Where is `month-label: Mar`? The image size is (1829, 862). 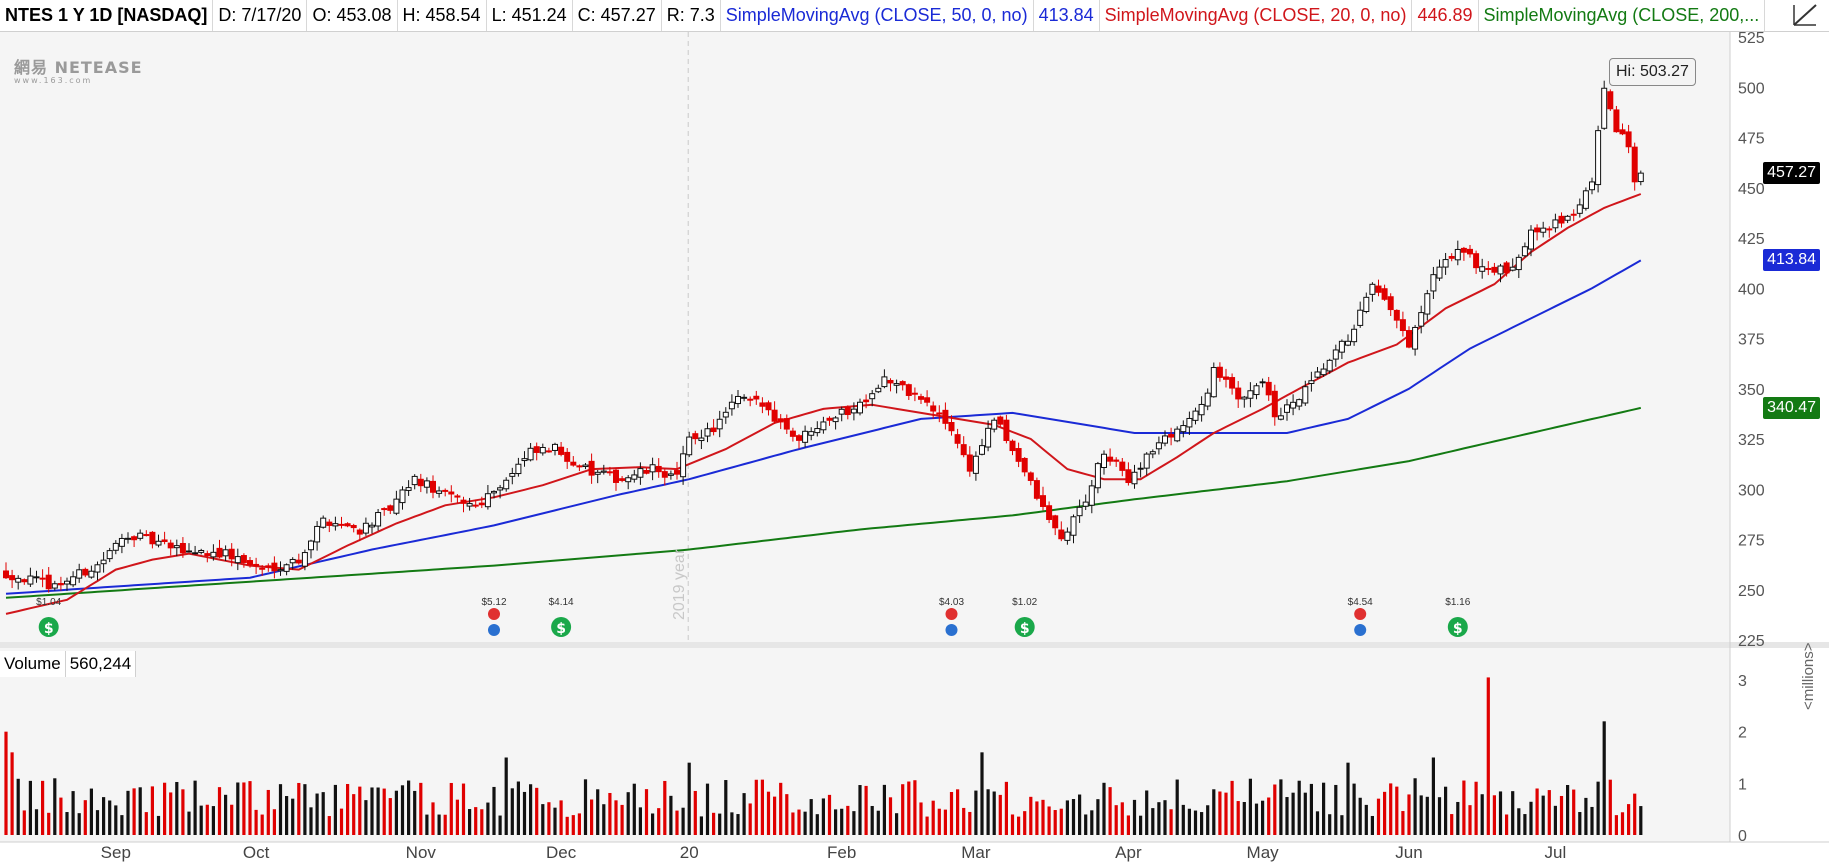 month-label: Mar is located at coordinates (976, 852).